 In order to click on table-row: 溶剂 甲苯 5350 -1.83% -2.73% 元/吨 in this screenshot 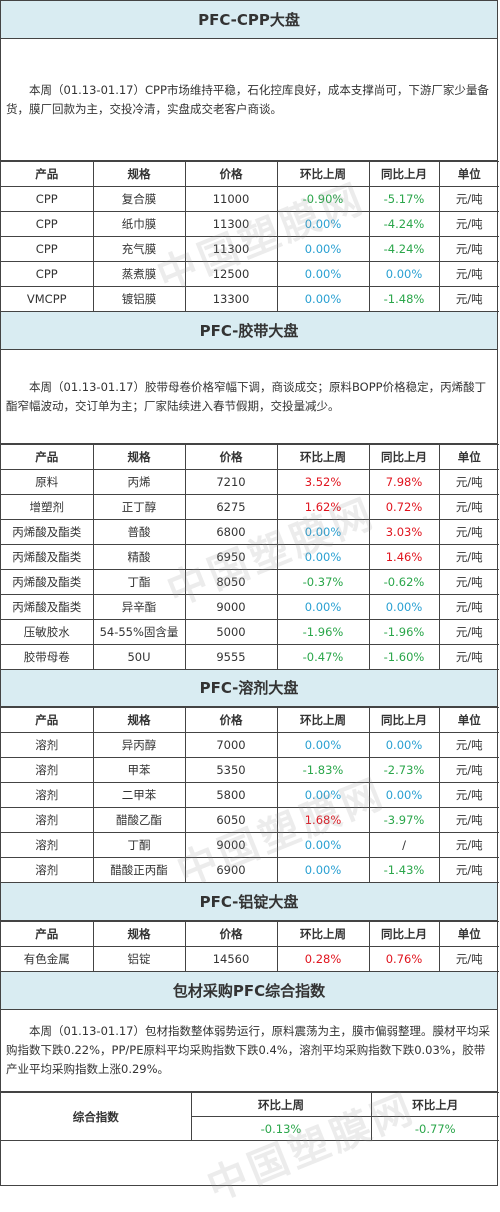, I will do `click(250, 770)`.